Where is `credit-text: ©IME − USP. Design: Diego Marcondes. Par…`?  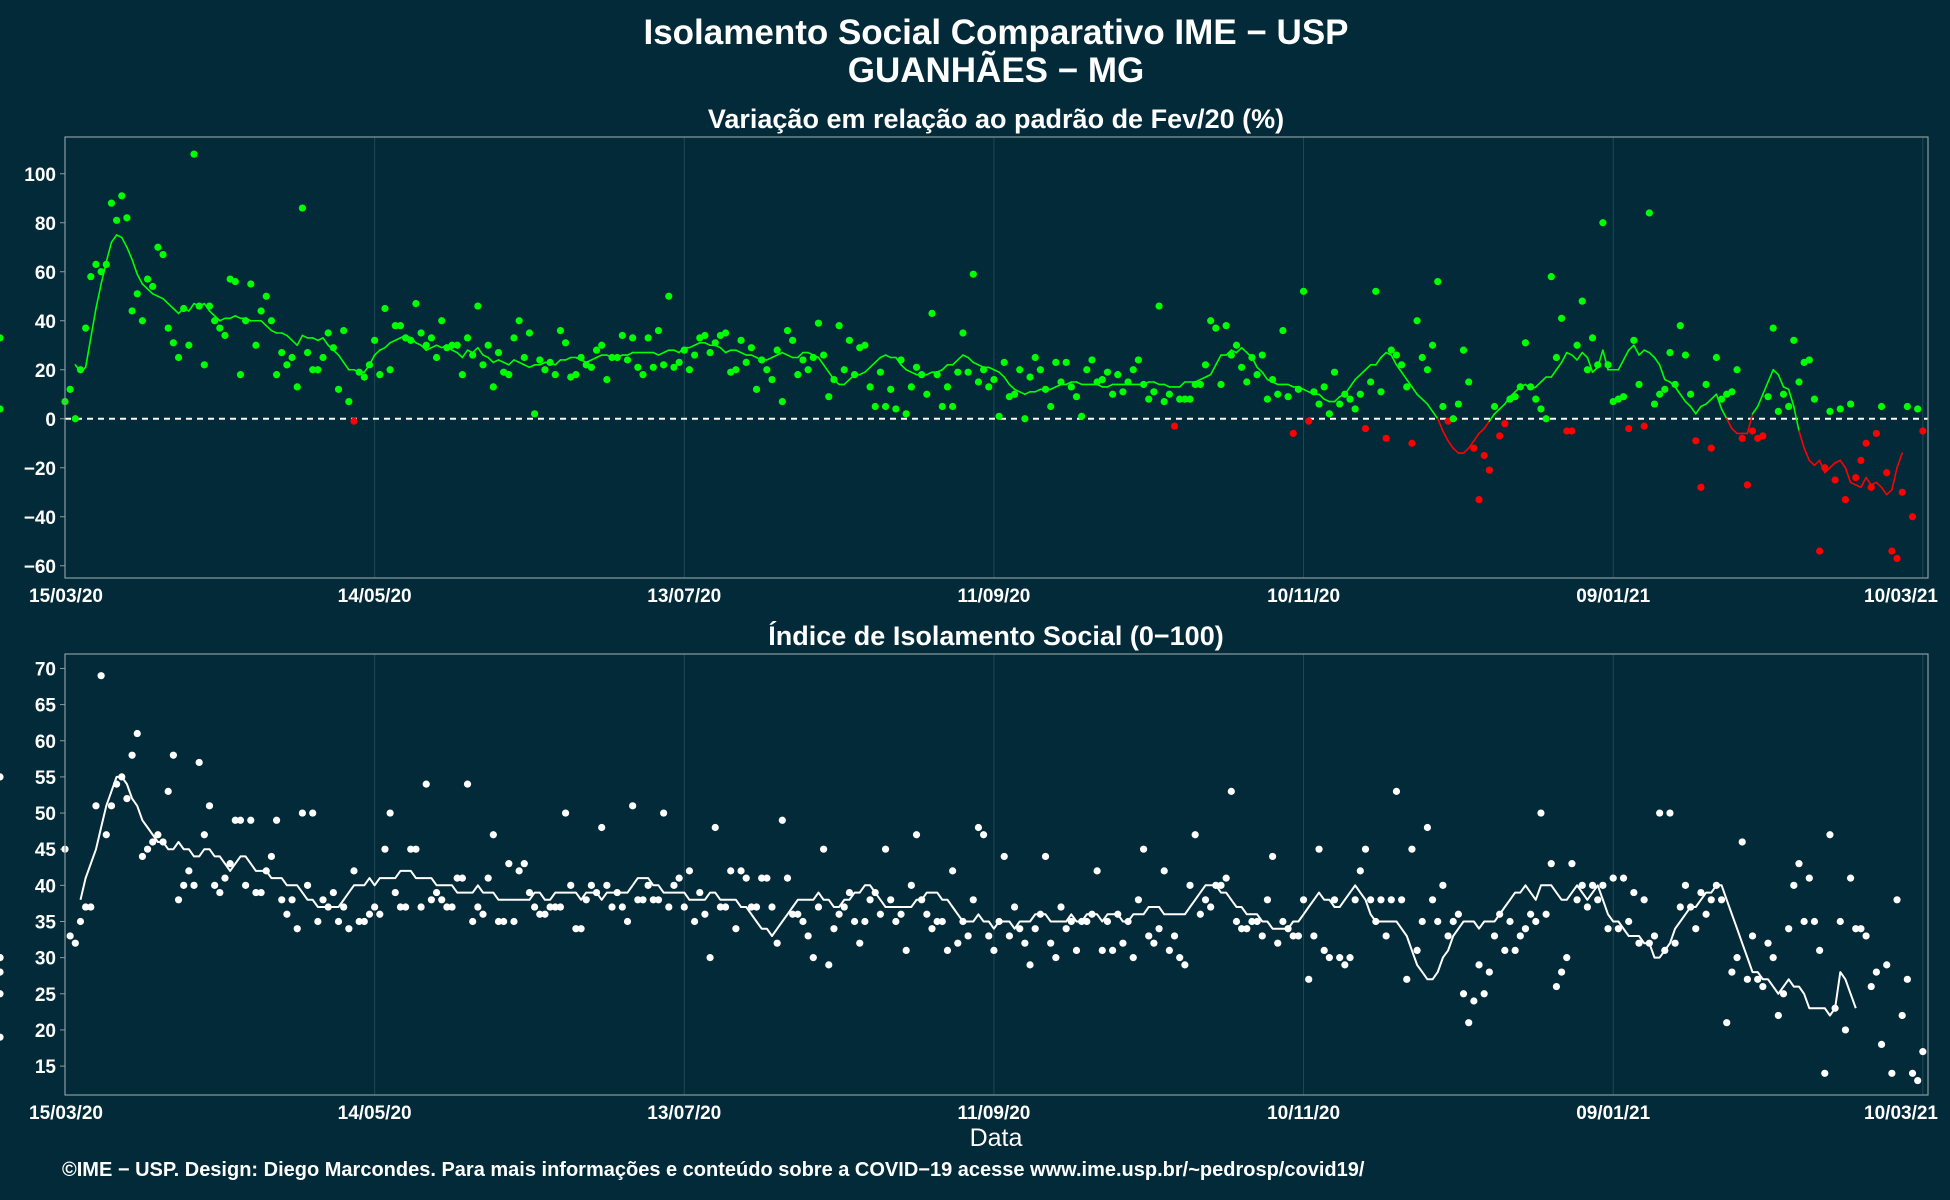 credit-text: ©IME − USP. Design: Diego Marcondes. Par… is located at coordinates (713, 1170).